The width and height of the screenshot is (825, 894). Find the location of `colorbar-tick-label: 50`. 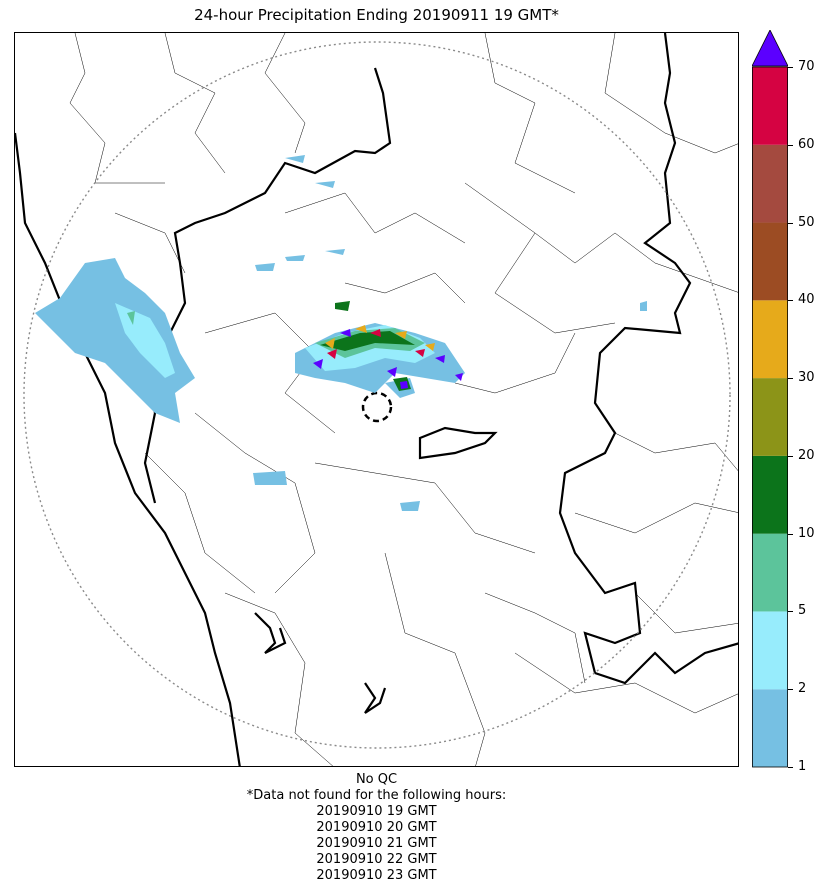

colorbar-tick-label: 50 is located at coordinates (806, 222).